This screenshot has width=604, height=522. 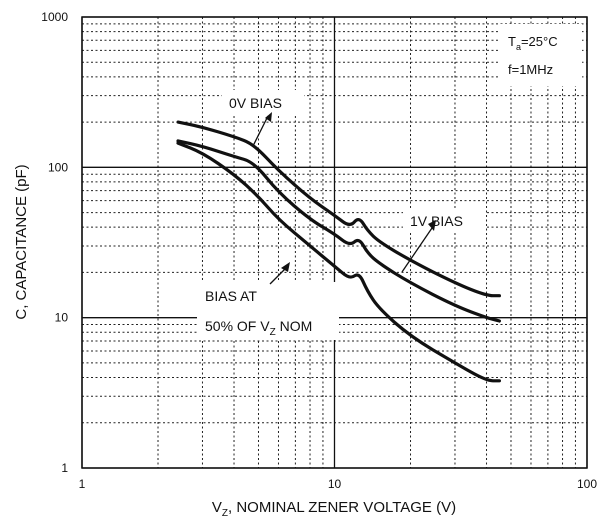 What do you see at coordinates (260, 131) in the screenshot?
I see `arrow-0v-bias` at bounding box center [260, 131].